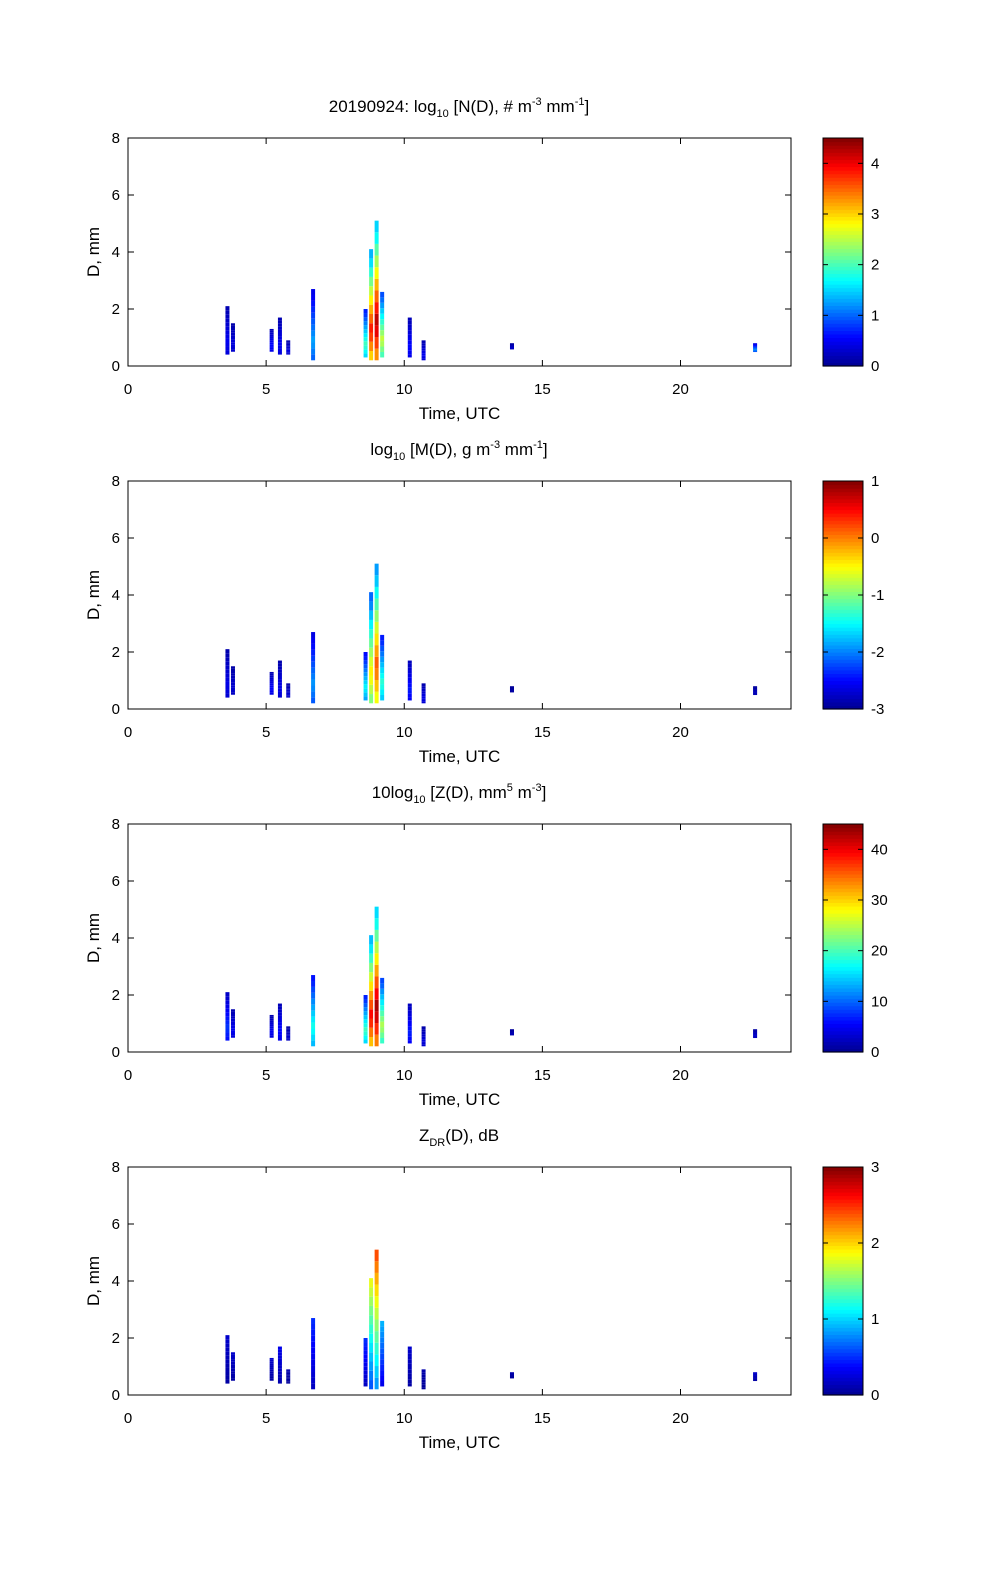 The width and height of the screenshot is (1000, 1580). What do you see at coordinates (680, 732) in the screenshot?
I see `x-tick-label: 20` at bounding box center [680, 732].